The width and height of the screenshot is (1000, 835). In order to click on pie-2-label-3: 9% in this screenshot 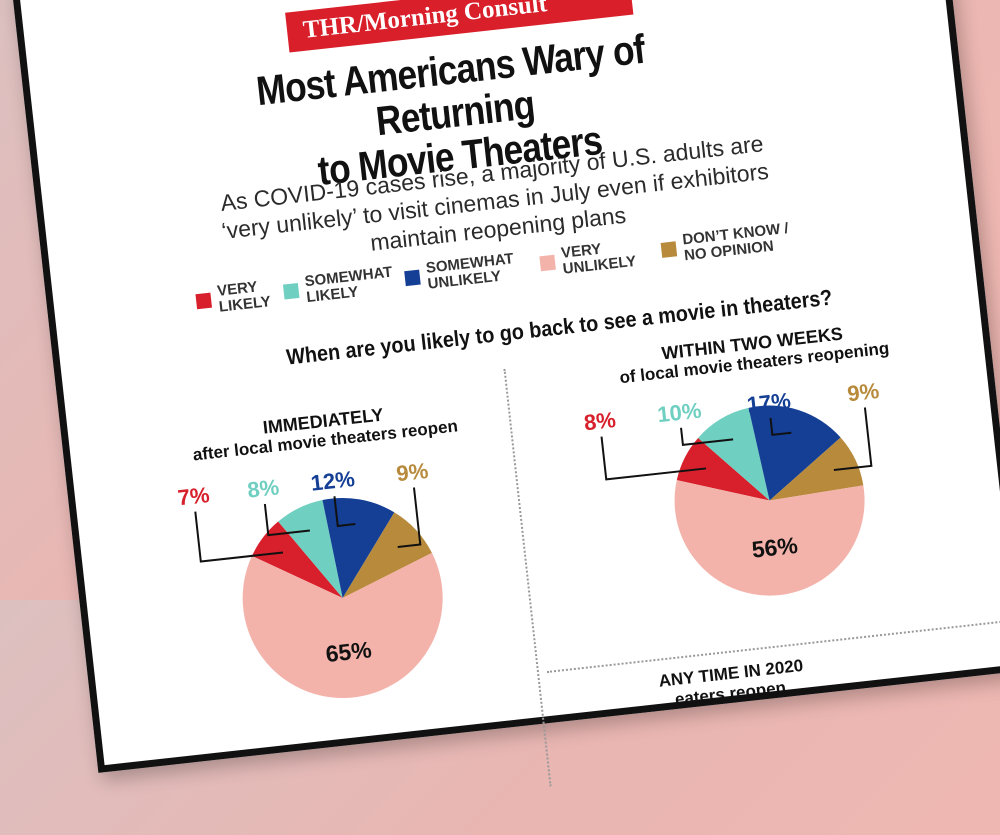, I will do `click(863, 392)`.